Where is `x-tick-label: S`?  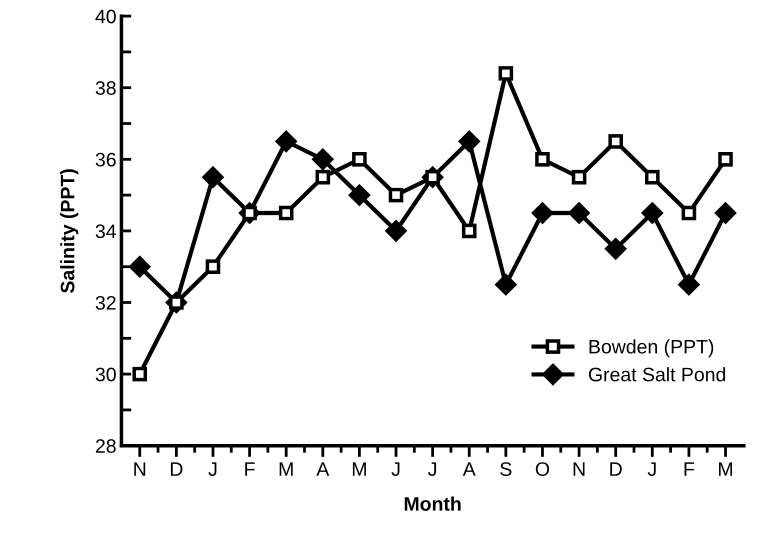 x-tick-label: S is located at coordinates (506, 469).